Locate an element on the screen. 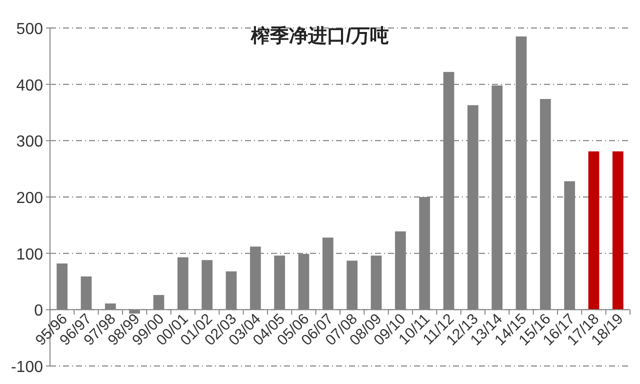  y-tick-label: 300 is located at coordinates (30, 142).